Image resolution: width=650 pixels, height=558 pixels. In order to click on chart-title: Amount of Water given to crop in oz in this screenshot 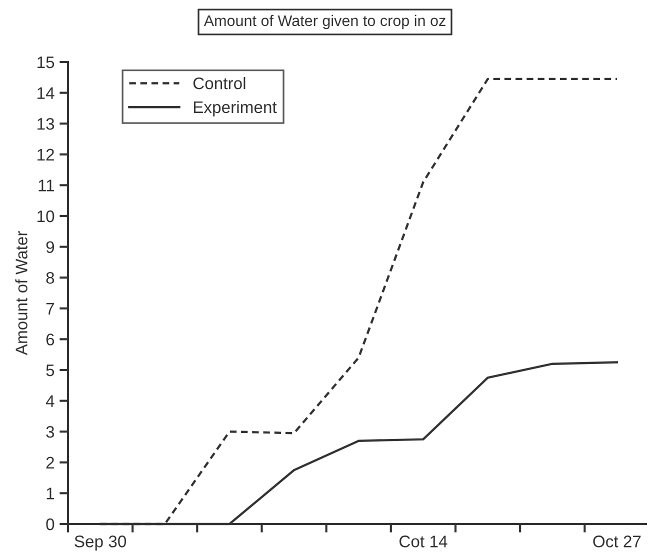, I will do `click(325, 22)`.